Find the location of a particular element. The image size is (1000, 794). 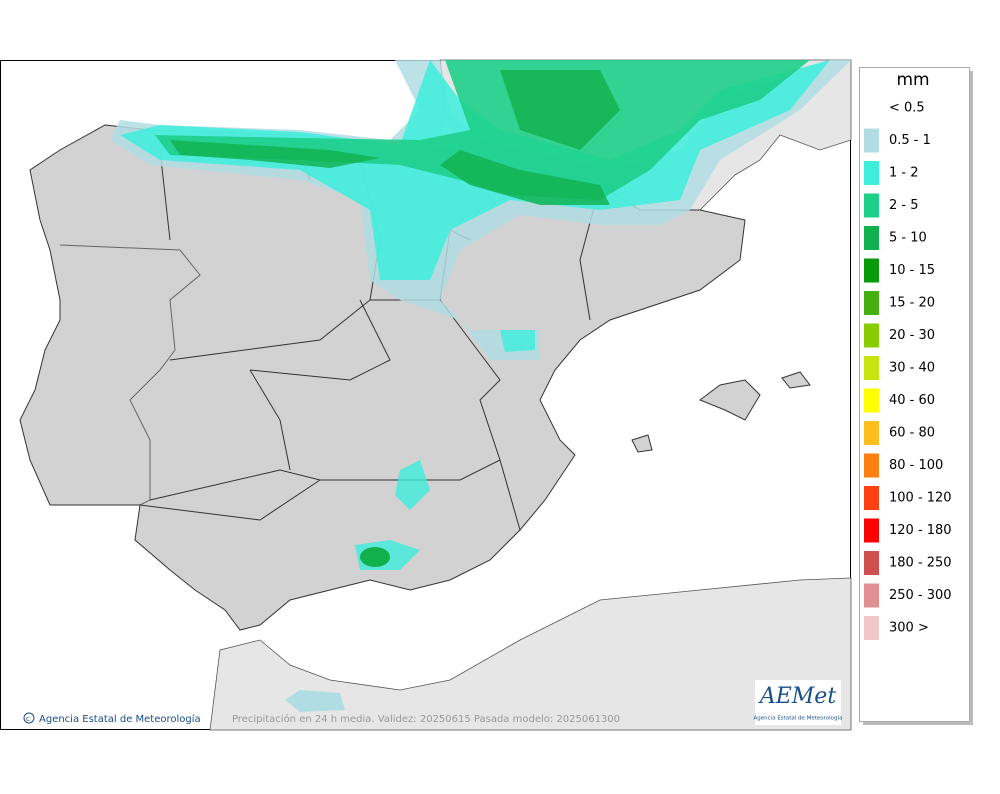

legend-label: 250 - 300 is located at coordinates (920, 595).